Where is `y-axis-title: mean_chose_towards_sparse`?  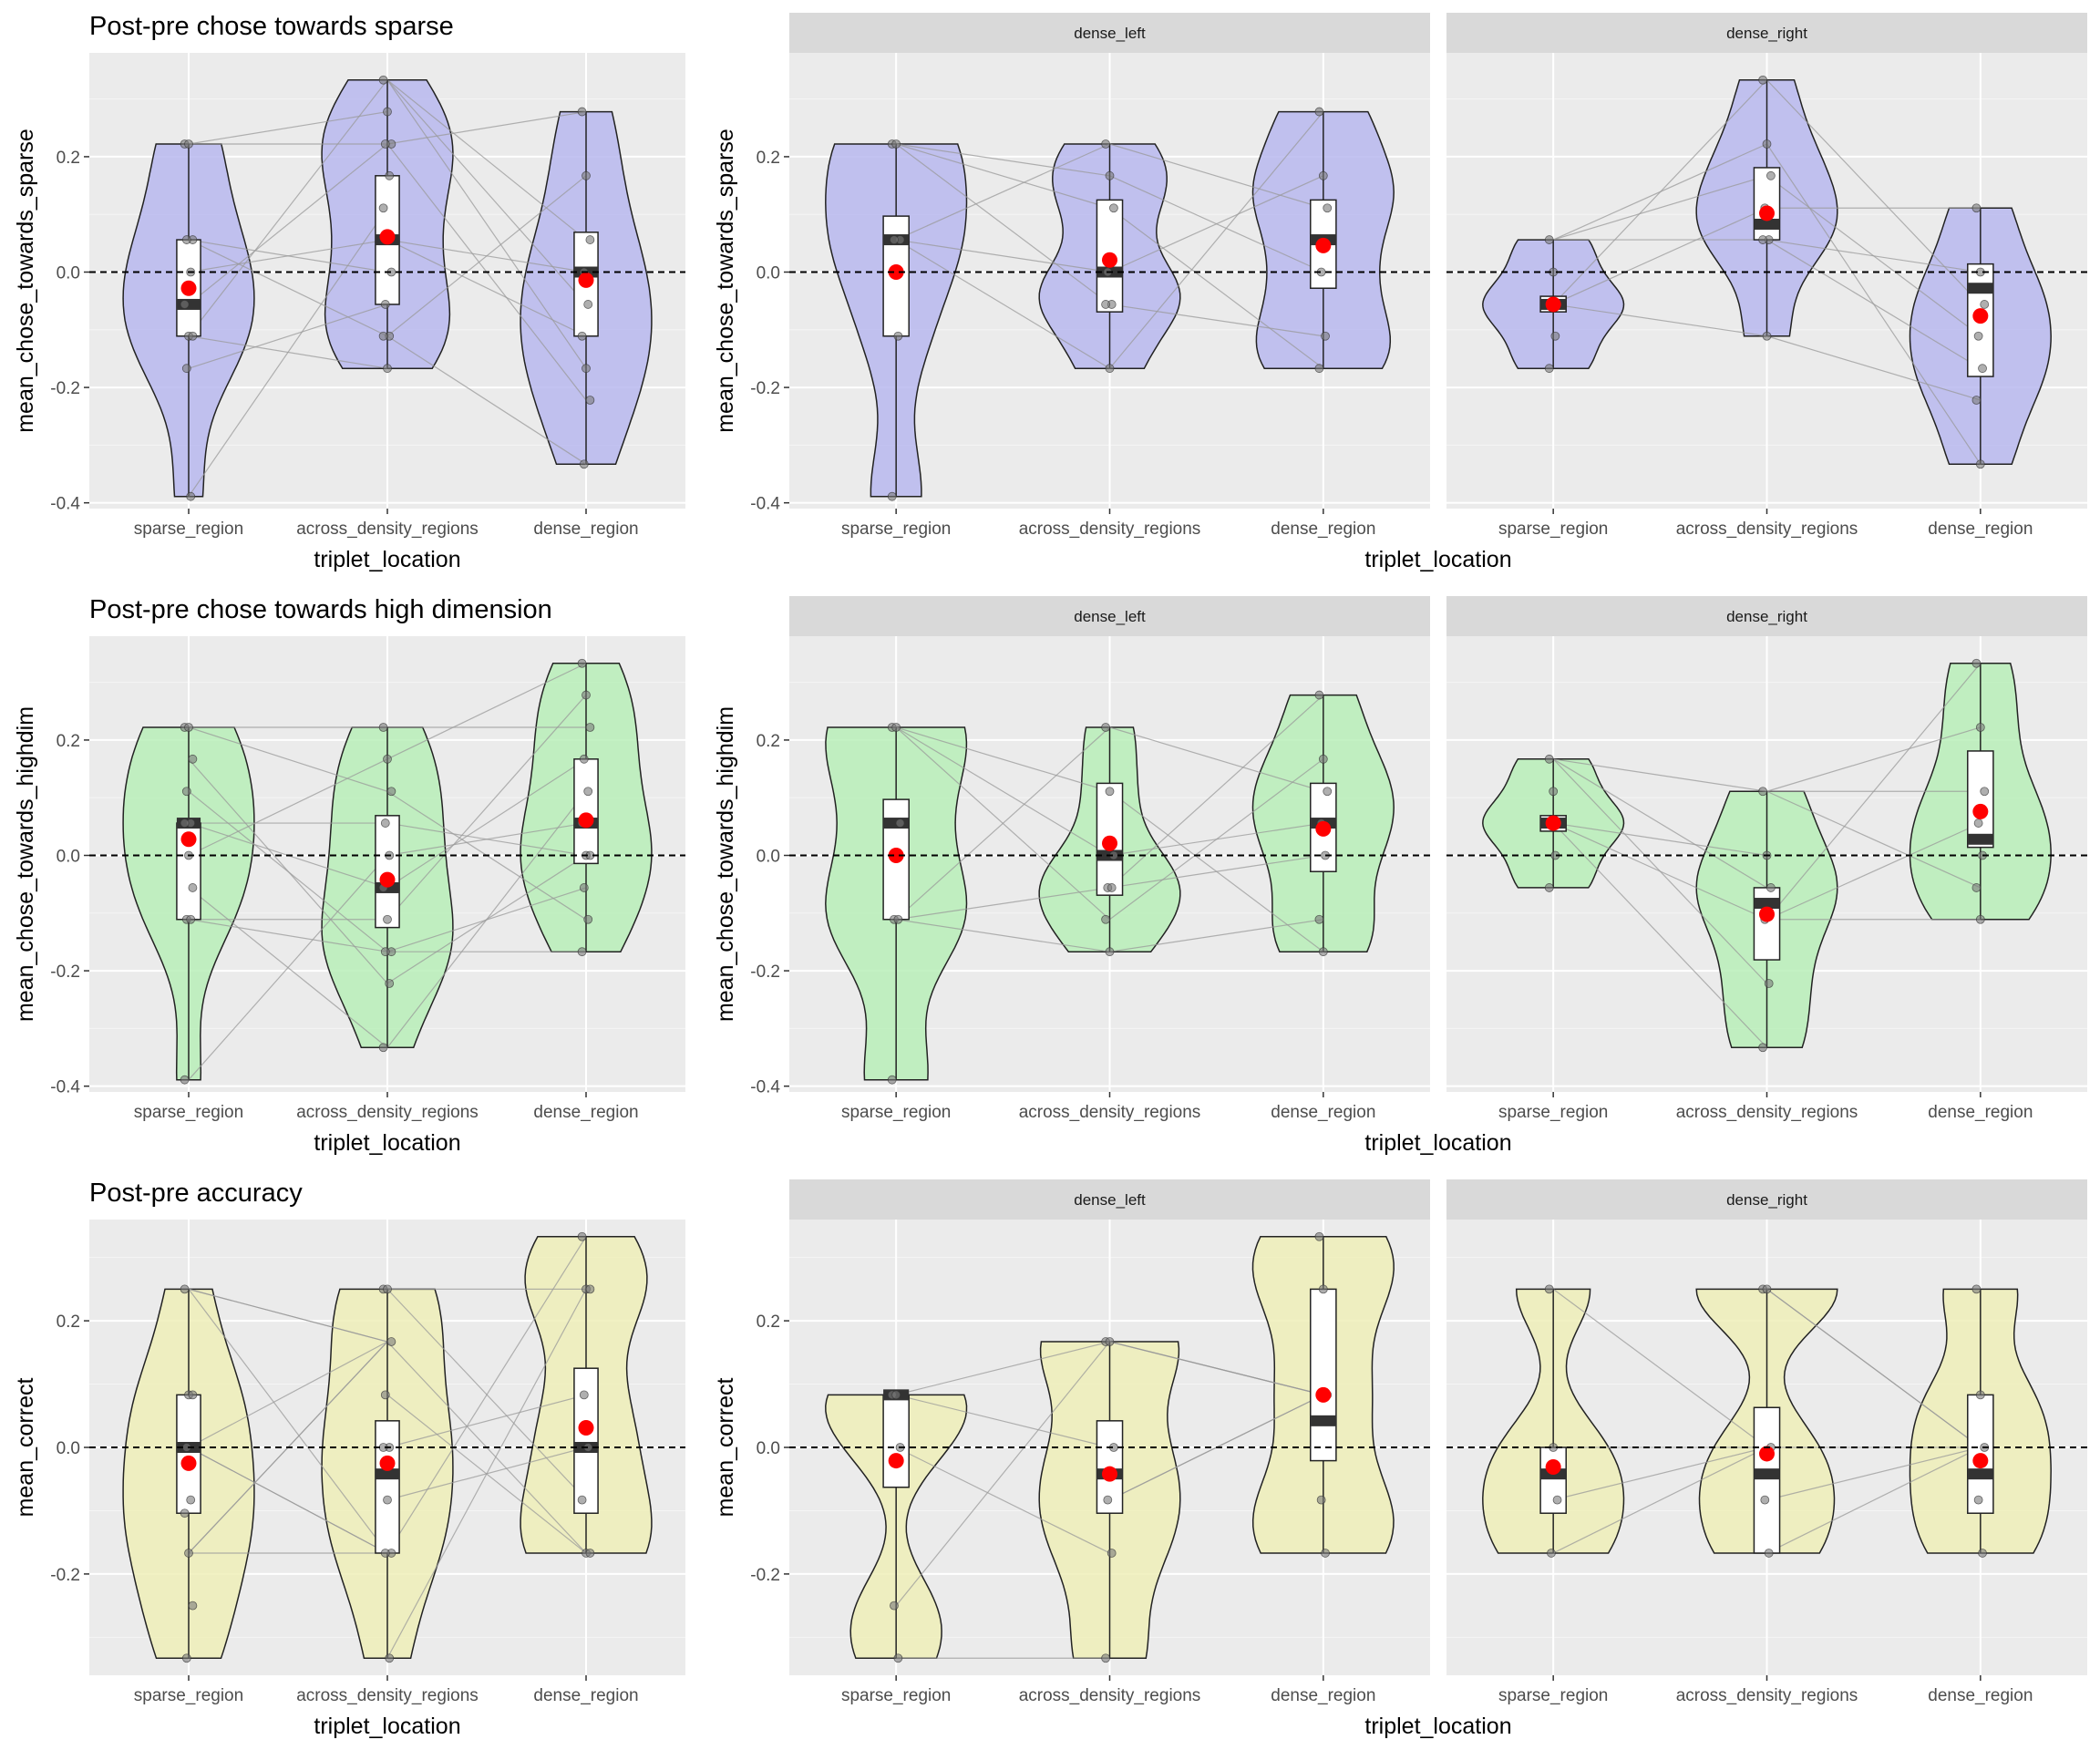 y-axis-title: mean_chose_towards_sparse is located at coordinates (26, 281).